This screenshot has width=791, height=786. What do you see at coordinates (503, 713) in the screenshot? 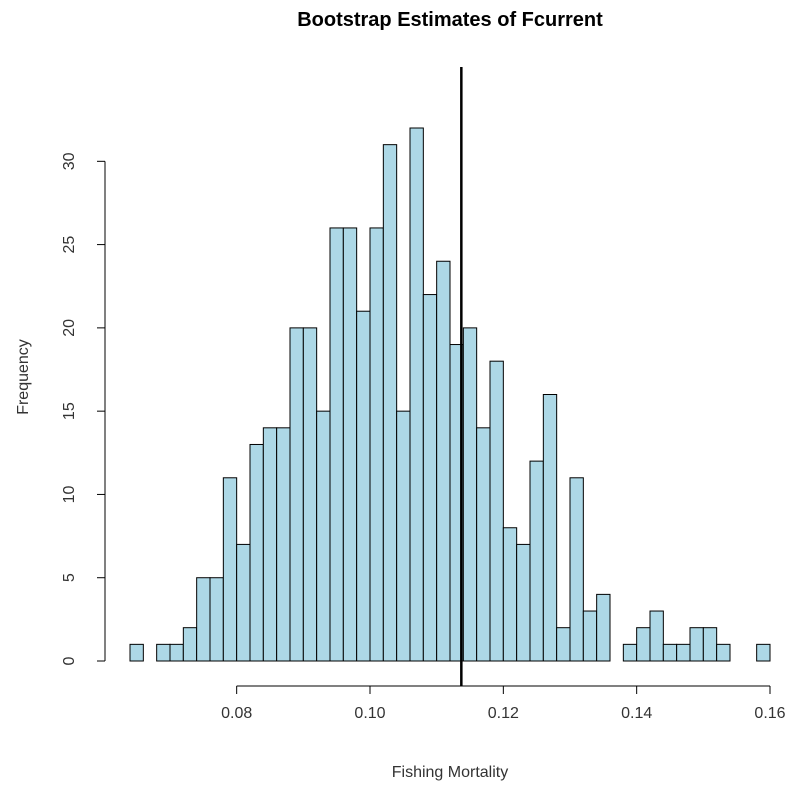
I see `x-tick-label: 0.12` at bounding box center [503, 713].